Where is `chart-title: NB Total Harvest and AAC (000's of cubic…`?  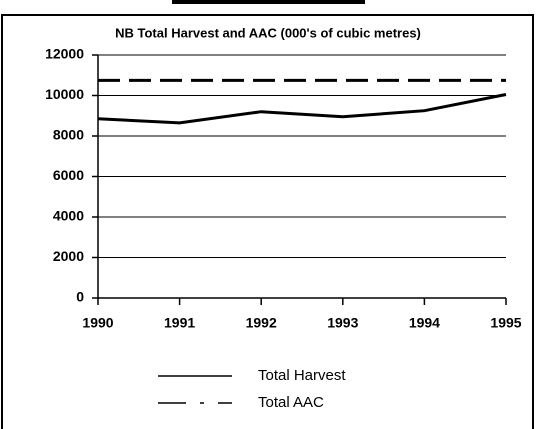 chart-title: NB Total Harvest and AAC (000's of cubic… is located at coordinates (268, 32).